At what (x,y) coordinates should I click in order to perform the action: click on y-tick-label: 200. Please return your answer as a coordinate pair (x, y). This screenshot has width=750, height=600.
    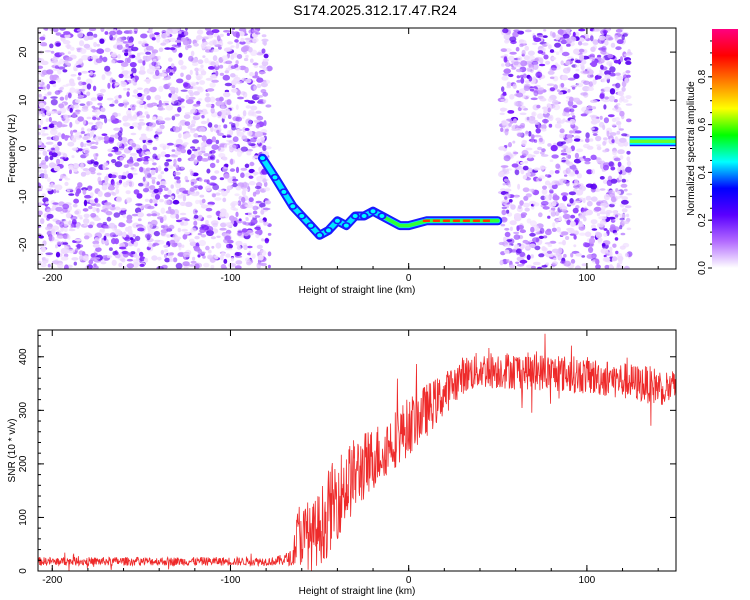
    Looking at the image, I should click on (23, 463).